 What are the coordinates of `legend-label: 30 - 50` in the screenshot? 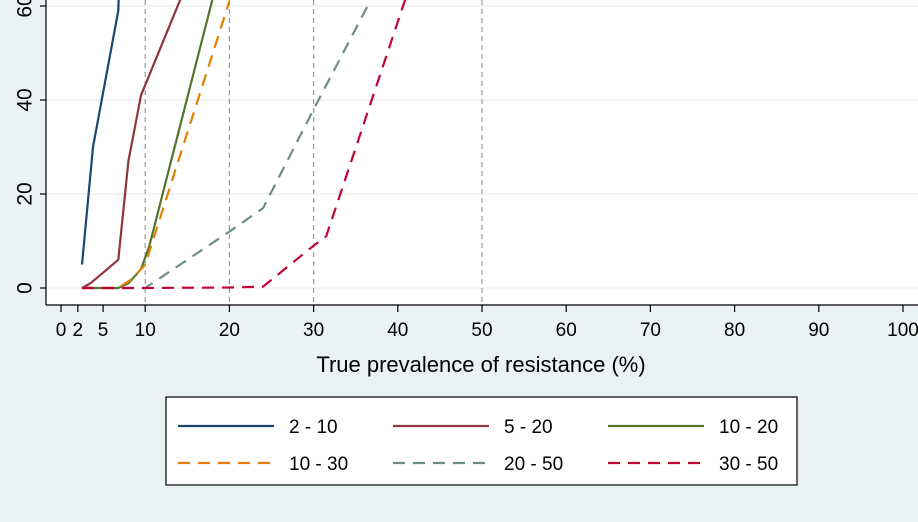 It's located at (748, 464).